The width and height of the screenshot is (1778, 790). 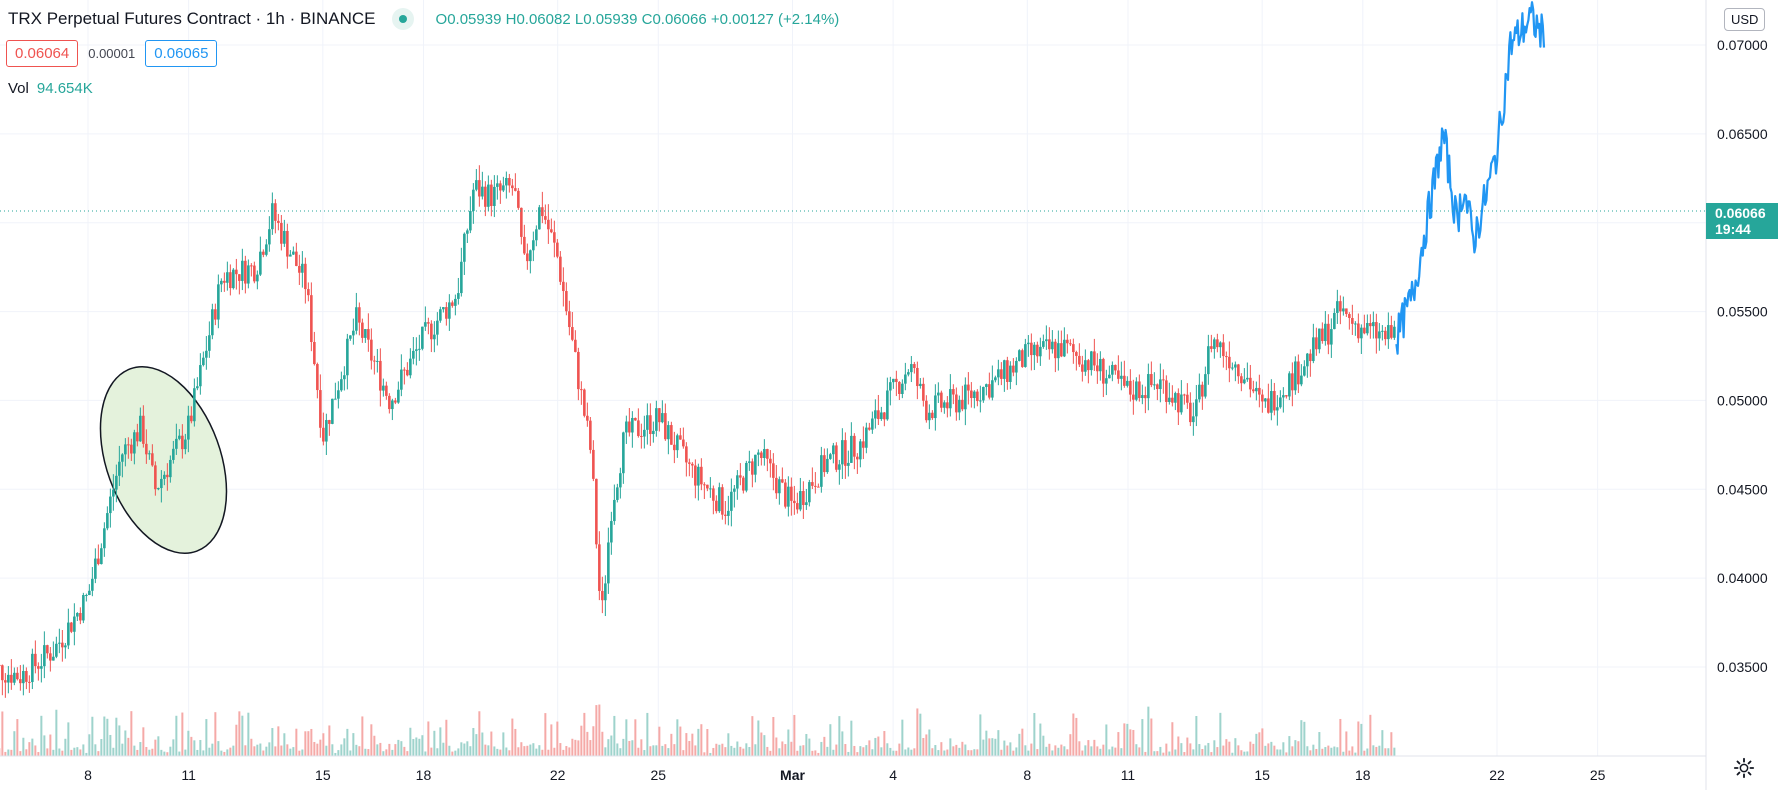 What do you see at coordinates (511, 19) in the screenshot?
I see `high-label: H` at bounding box center [511, 19].